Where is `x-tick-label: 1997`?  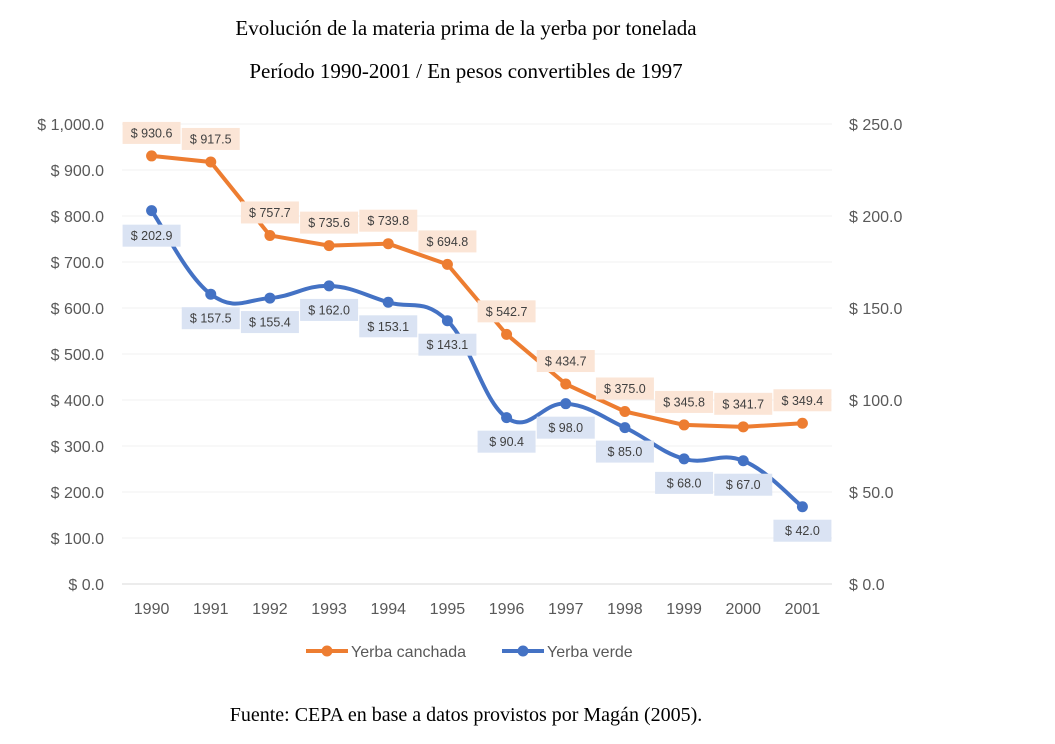
x-tick-label: 1997 is located at coordinates (566, 609).